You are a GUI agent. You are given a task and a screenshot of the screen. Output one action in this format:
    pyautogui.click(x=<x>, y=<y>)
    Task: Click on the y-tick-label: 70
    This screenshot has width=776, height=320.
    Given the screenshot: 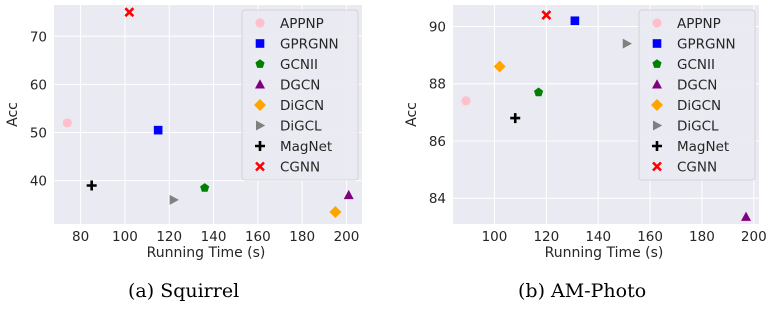 What is the action you would take?
    pyautogui.click(x=38, y=37)
    